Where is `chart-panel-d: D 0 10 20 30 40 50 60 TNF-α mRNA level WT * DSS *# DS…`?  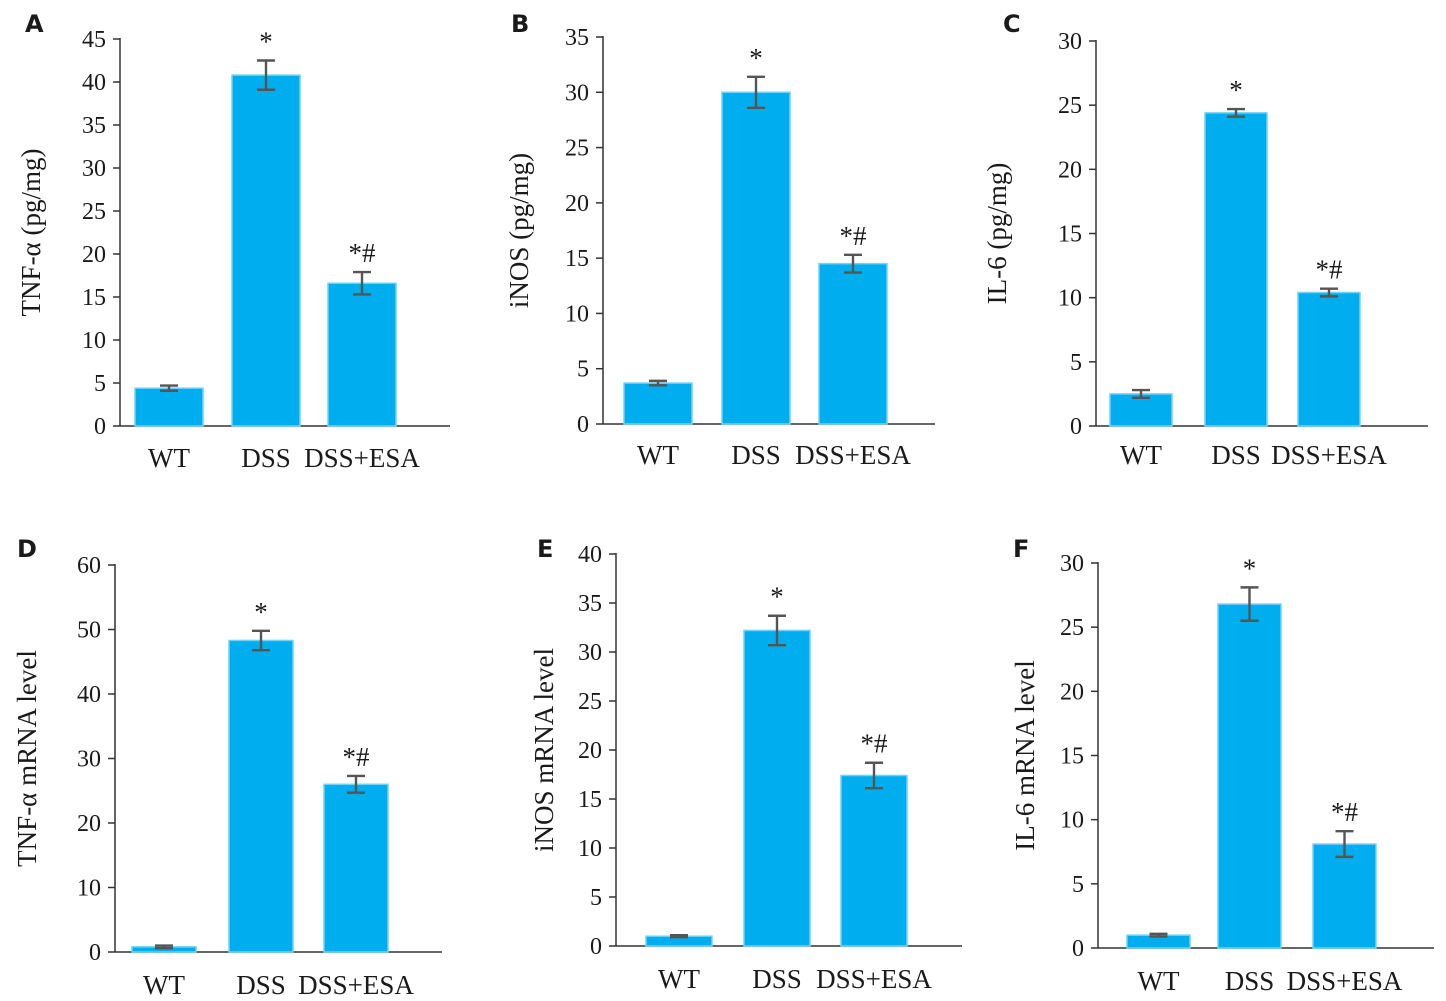
chart-panel-d: D 0 10 20 30 40 50 60 TNF-α mRNA level WT * DSS *# DS… is located at coordinates (227, 767).